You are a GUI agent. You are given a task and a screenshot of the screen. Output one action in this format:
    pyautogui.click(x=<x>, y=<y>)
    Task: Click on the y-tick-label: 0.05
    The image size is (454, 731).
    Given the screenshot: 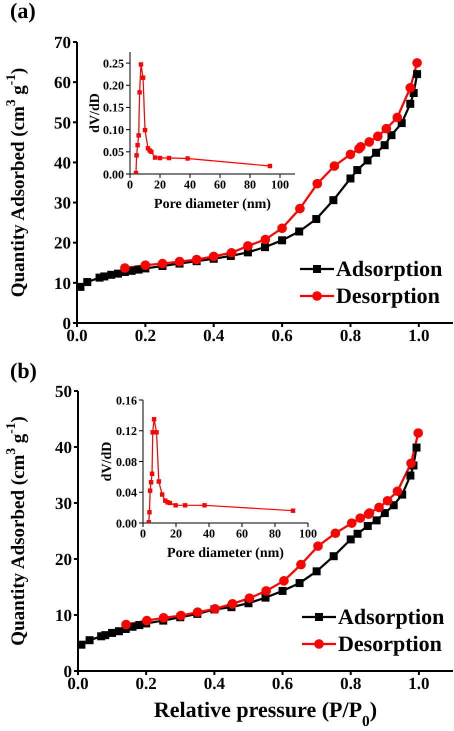 What is the action you would take?
    pyautogui.click(x=113, y=152)
    